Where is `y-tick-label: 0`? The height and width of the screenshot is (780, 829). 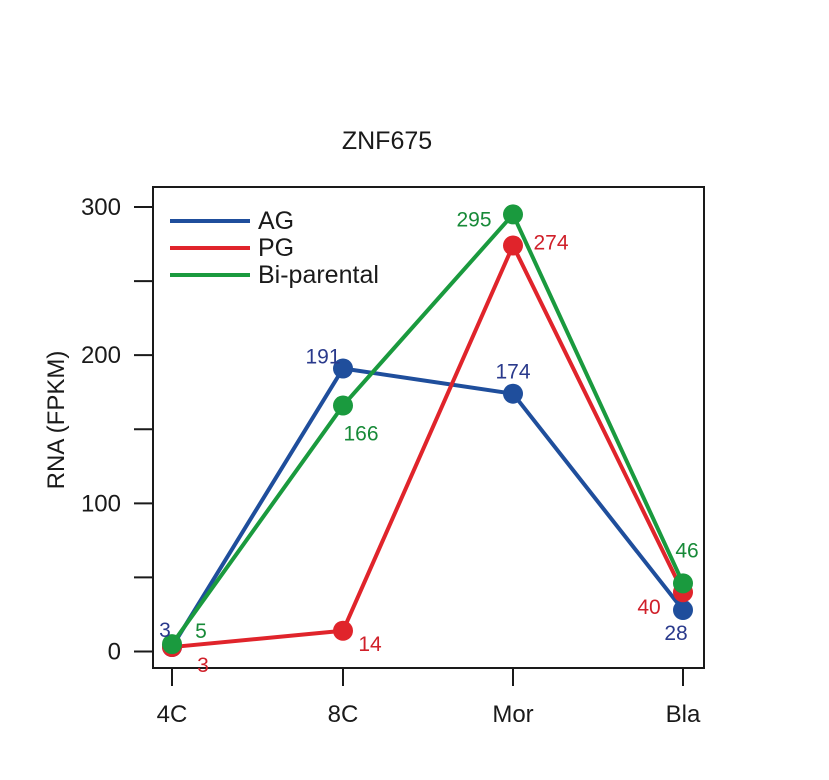 y-tick-label: 0 is located at coordinates (114, 652).